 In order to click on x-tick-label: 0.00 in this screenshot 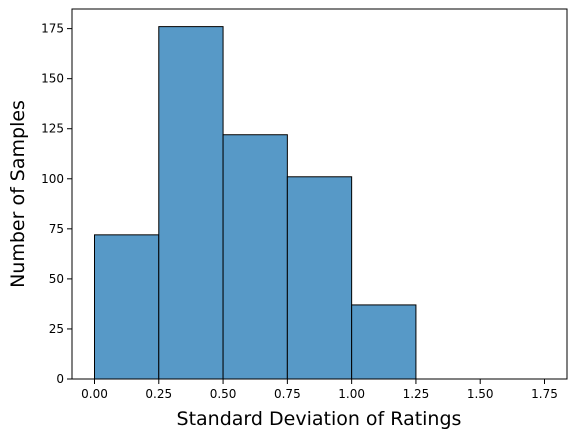, I will do `click(94, 394)`.